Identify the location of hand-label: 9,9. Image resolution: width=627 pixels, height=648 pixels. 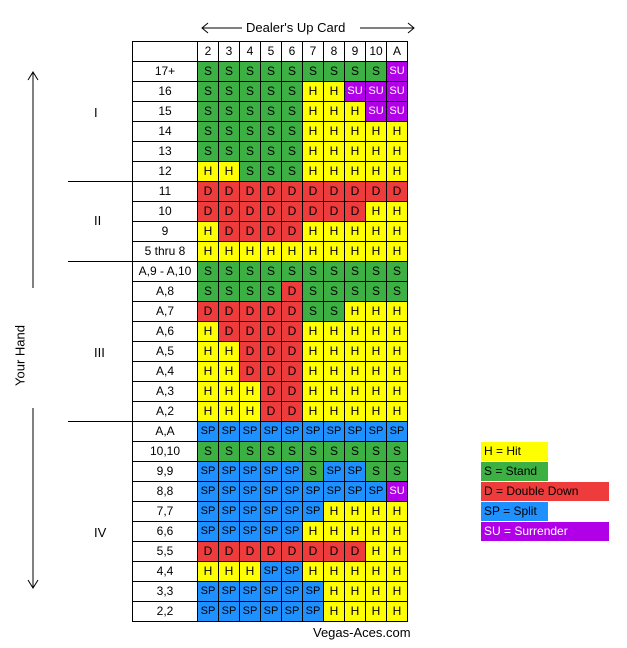
(165, 471).